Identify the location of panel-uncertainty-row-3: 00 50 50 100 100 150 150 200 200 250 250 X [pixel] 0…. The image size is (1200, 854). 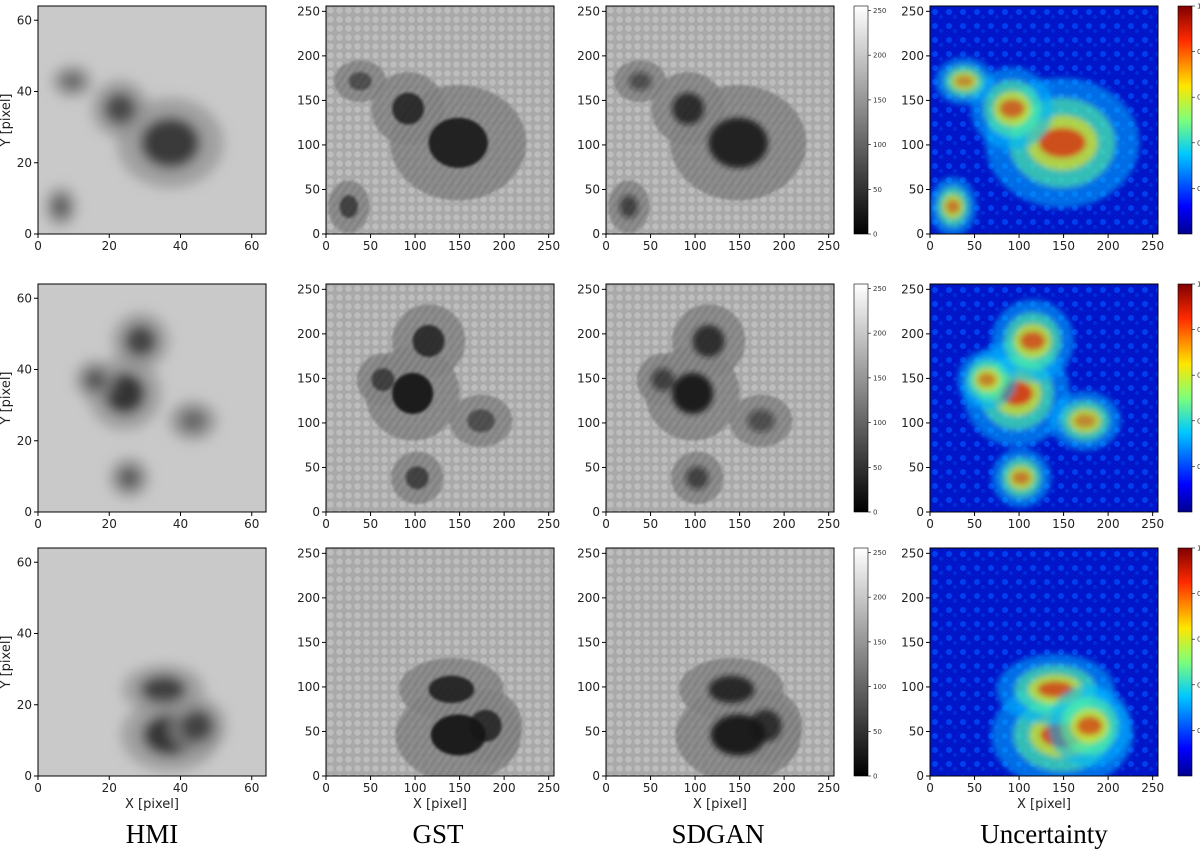
(1050, 679).